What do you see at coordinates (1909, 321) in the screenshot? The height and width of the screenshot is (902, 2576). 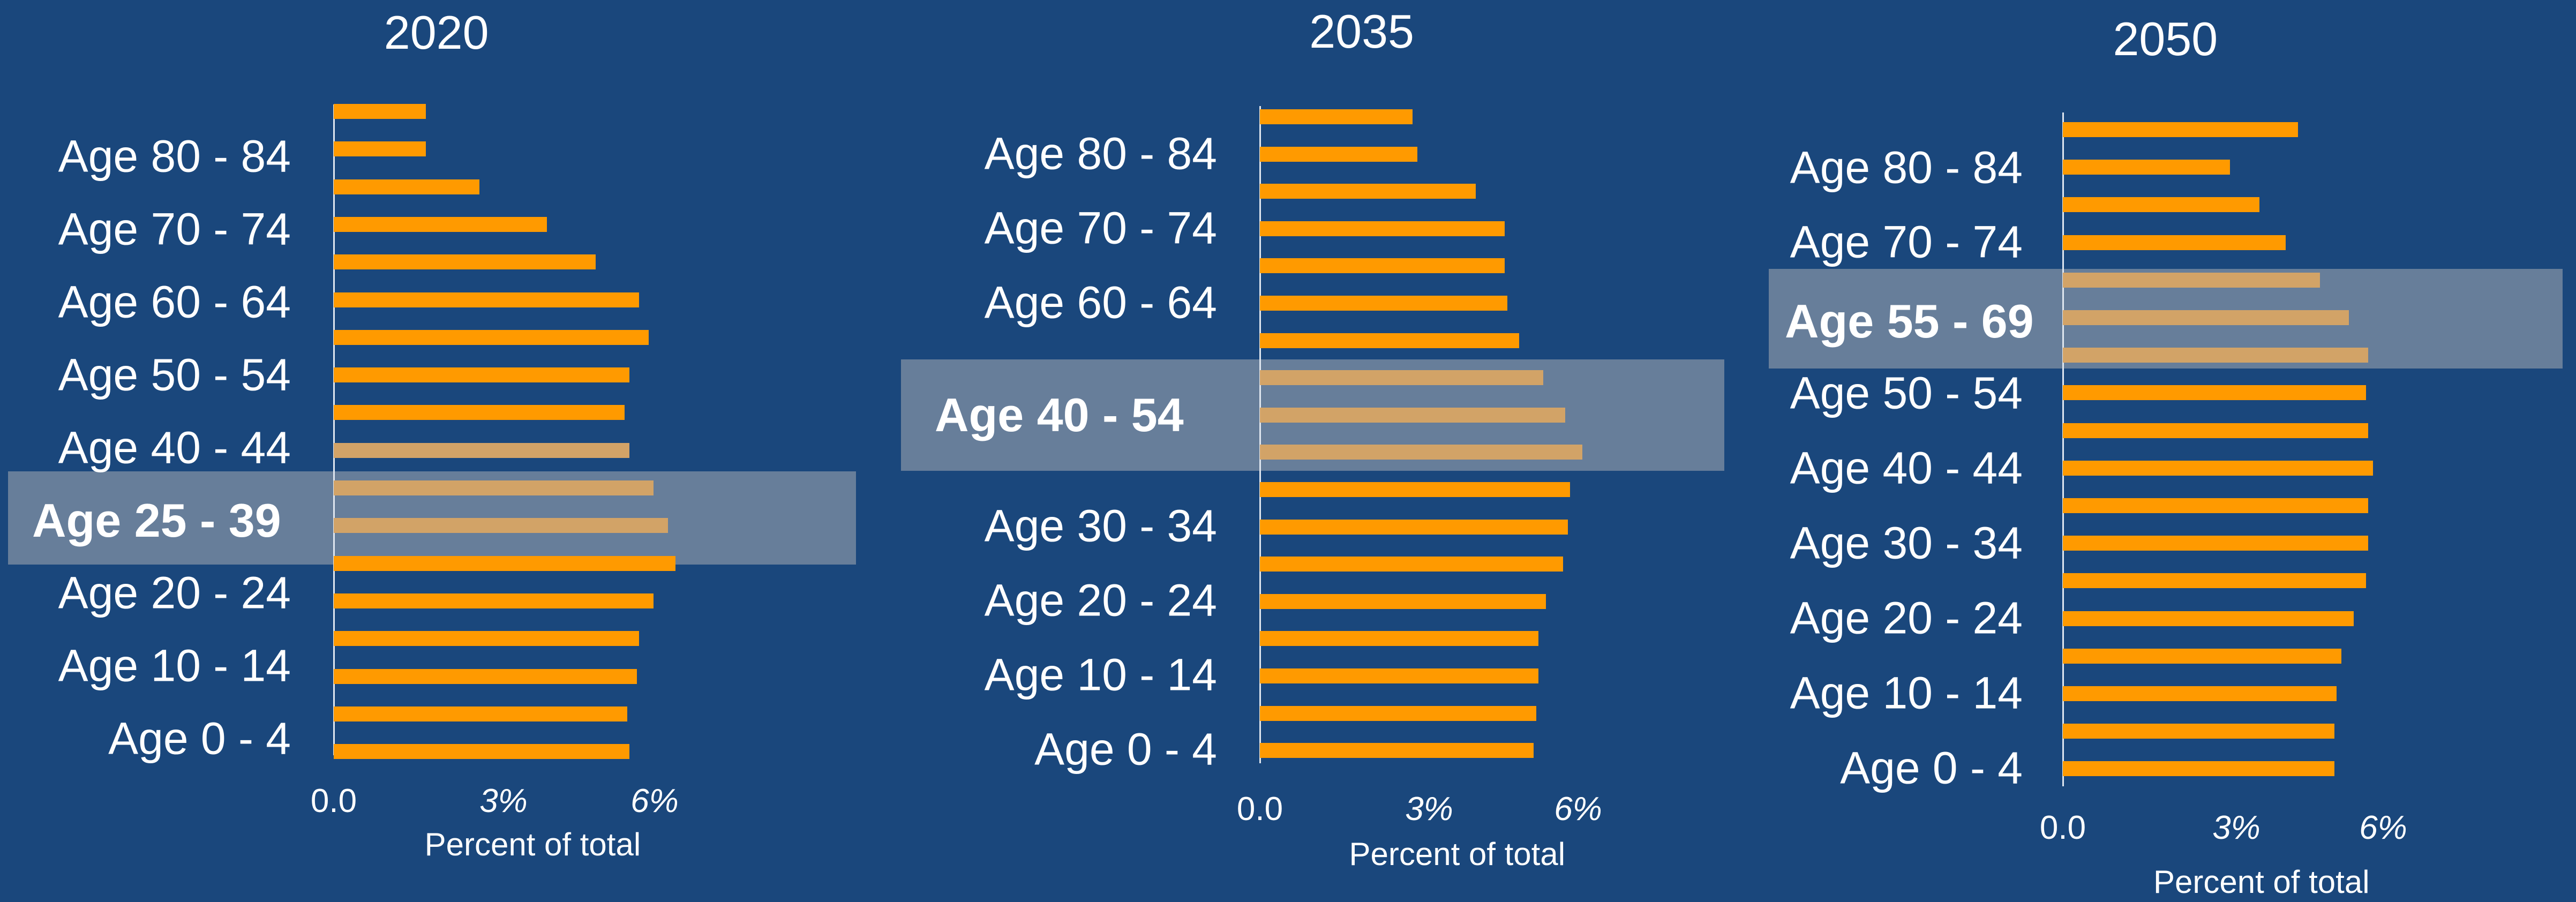 I see `highlight-age-label: Age 55 - 69` at bounding box center [1909, 321].